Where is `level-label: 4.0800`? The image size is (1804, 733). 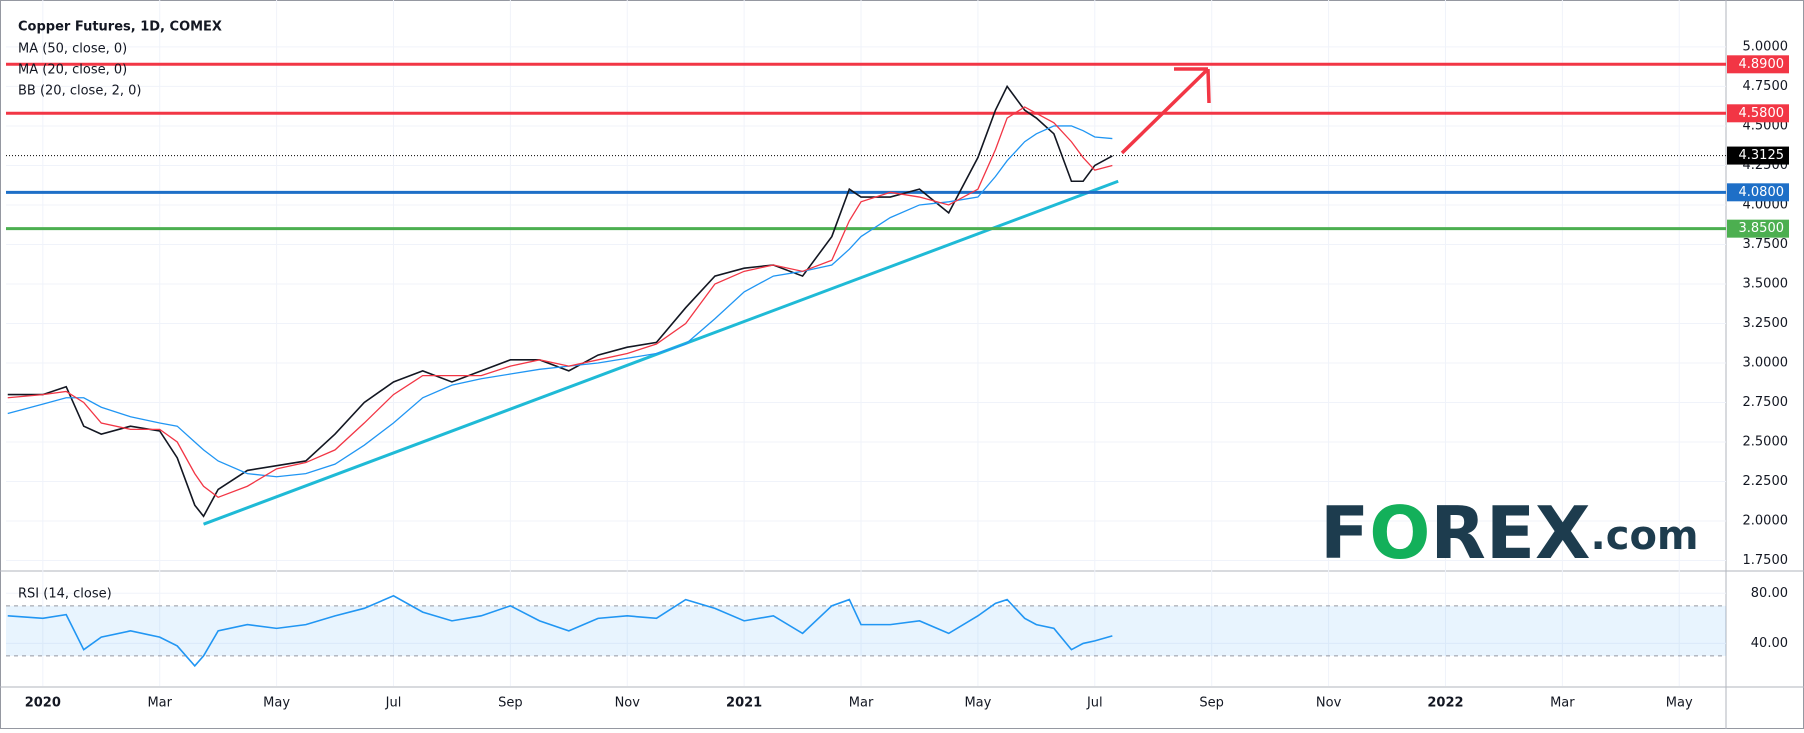 level-label: 4.0800 is located at coordinates (1762, 192).